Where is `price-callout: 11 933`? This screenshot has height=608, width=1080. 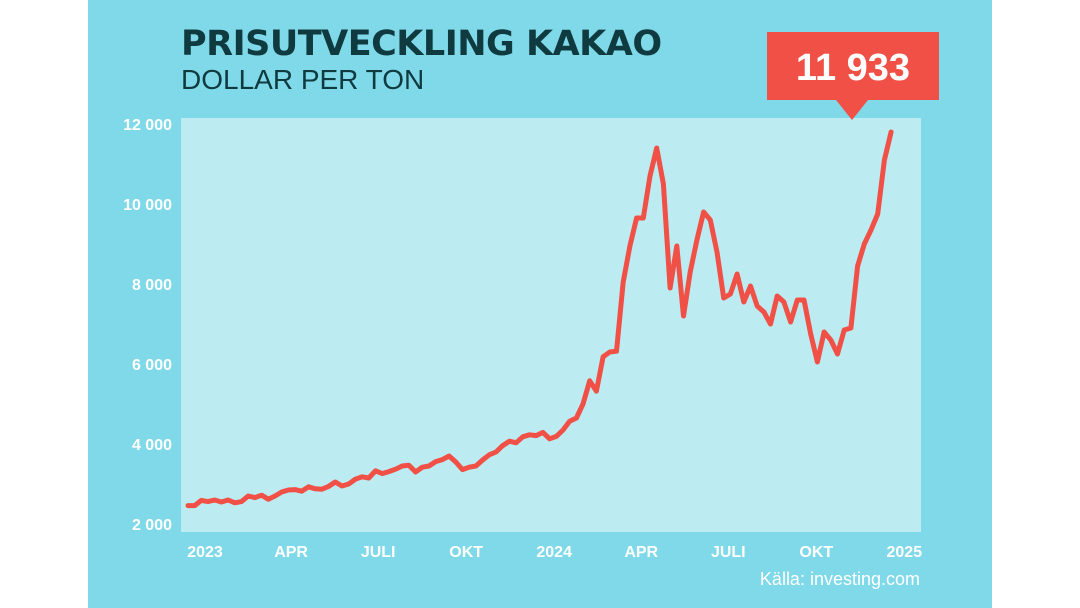
price-callout: 11 933 is located at coordinates (853, 76).